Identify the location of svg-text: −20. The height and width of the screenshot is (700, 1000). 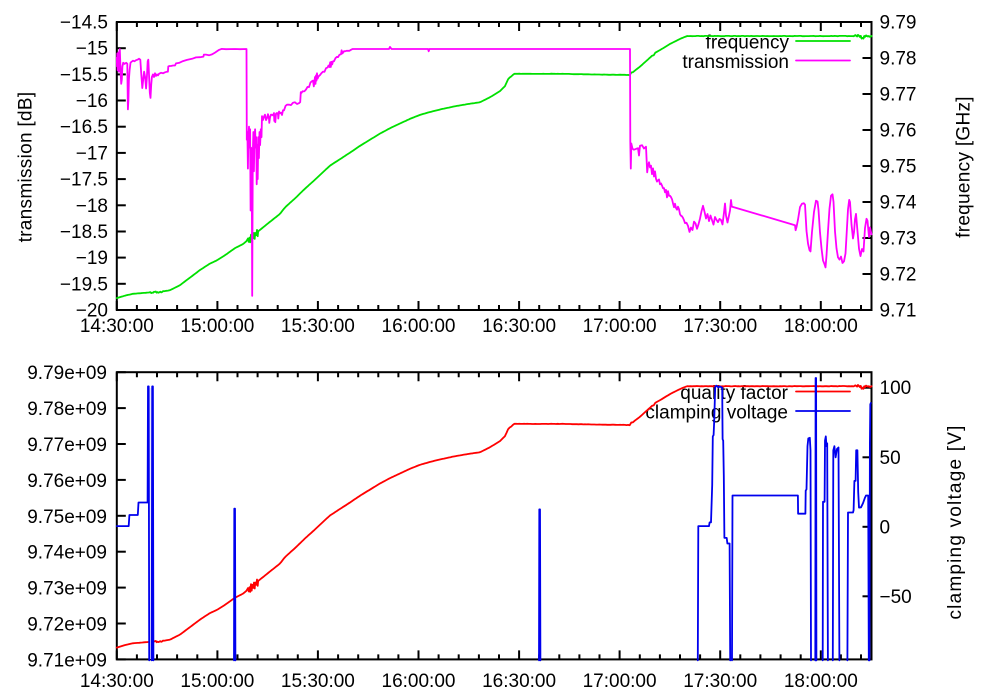
(92, 311).